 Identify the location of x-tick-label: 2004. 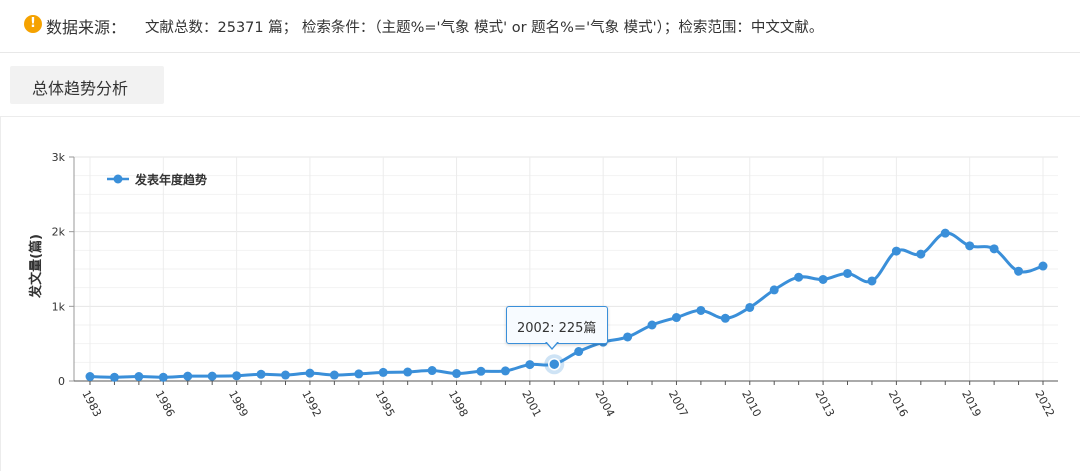
(605, 403).